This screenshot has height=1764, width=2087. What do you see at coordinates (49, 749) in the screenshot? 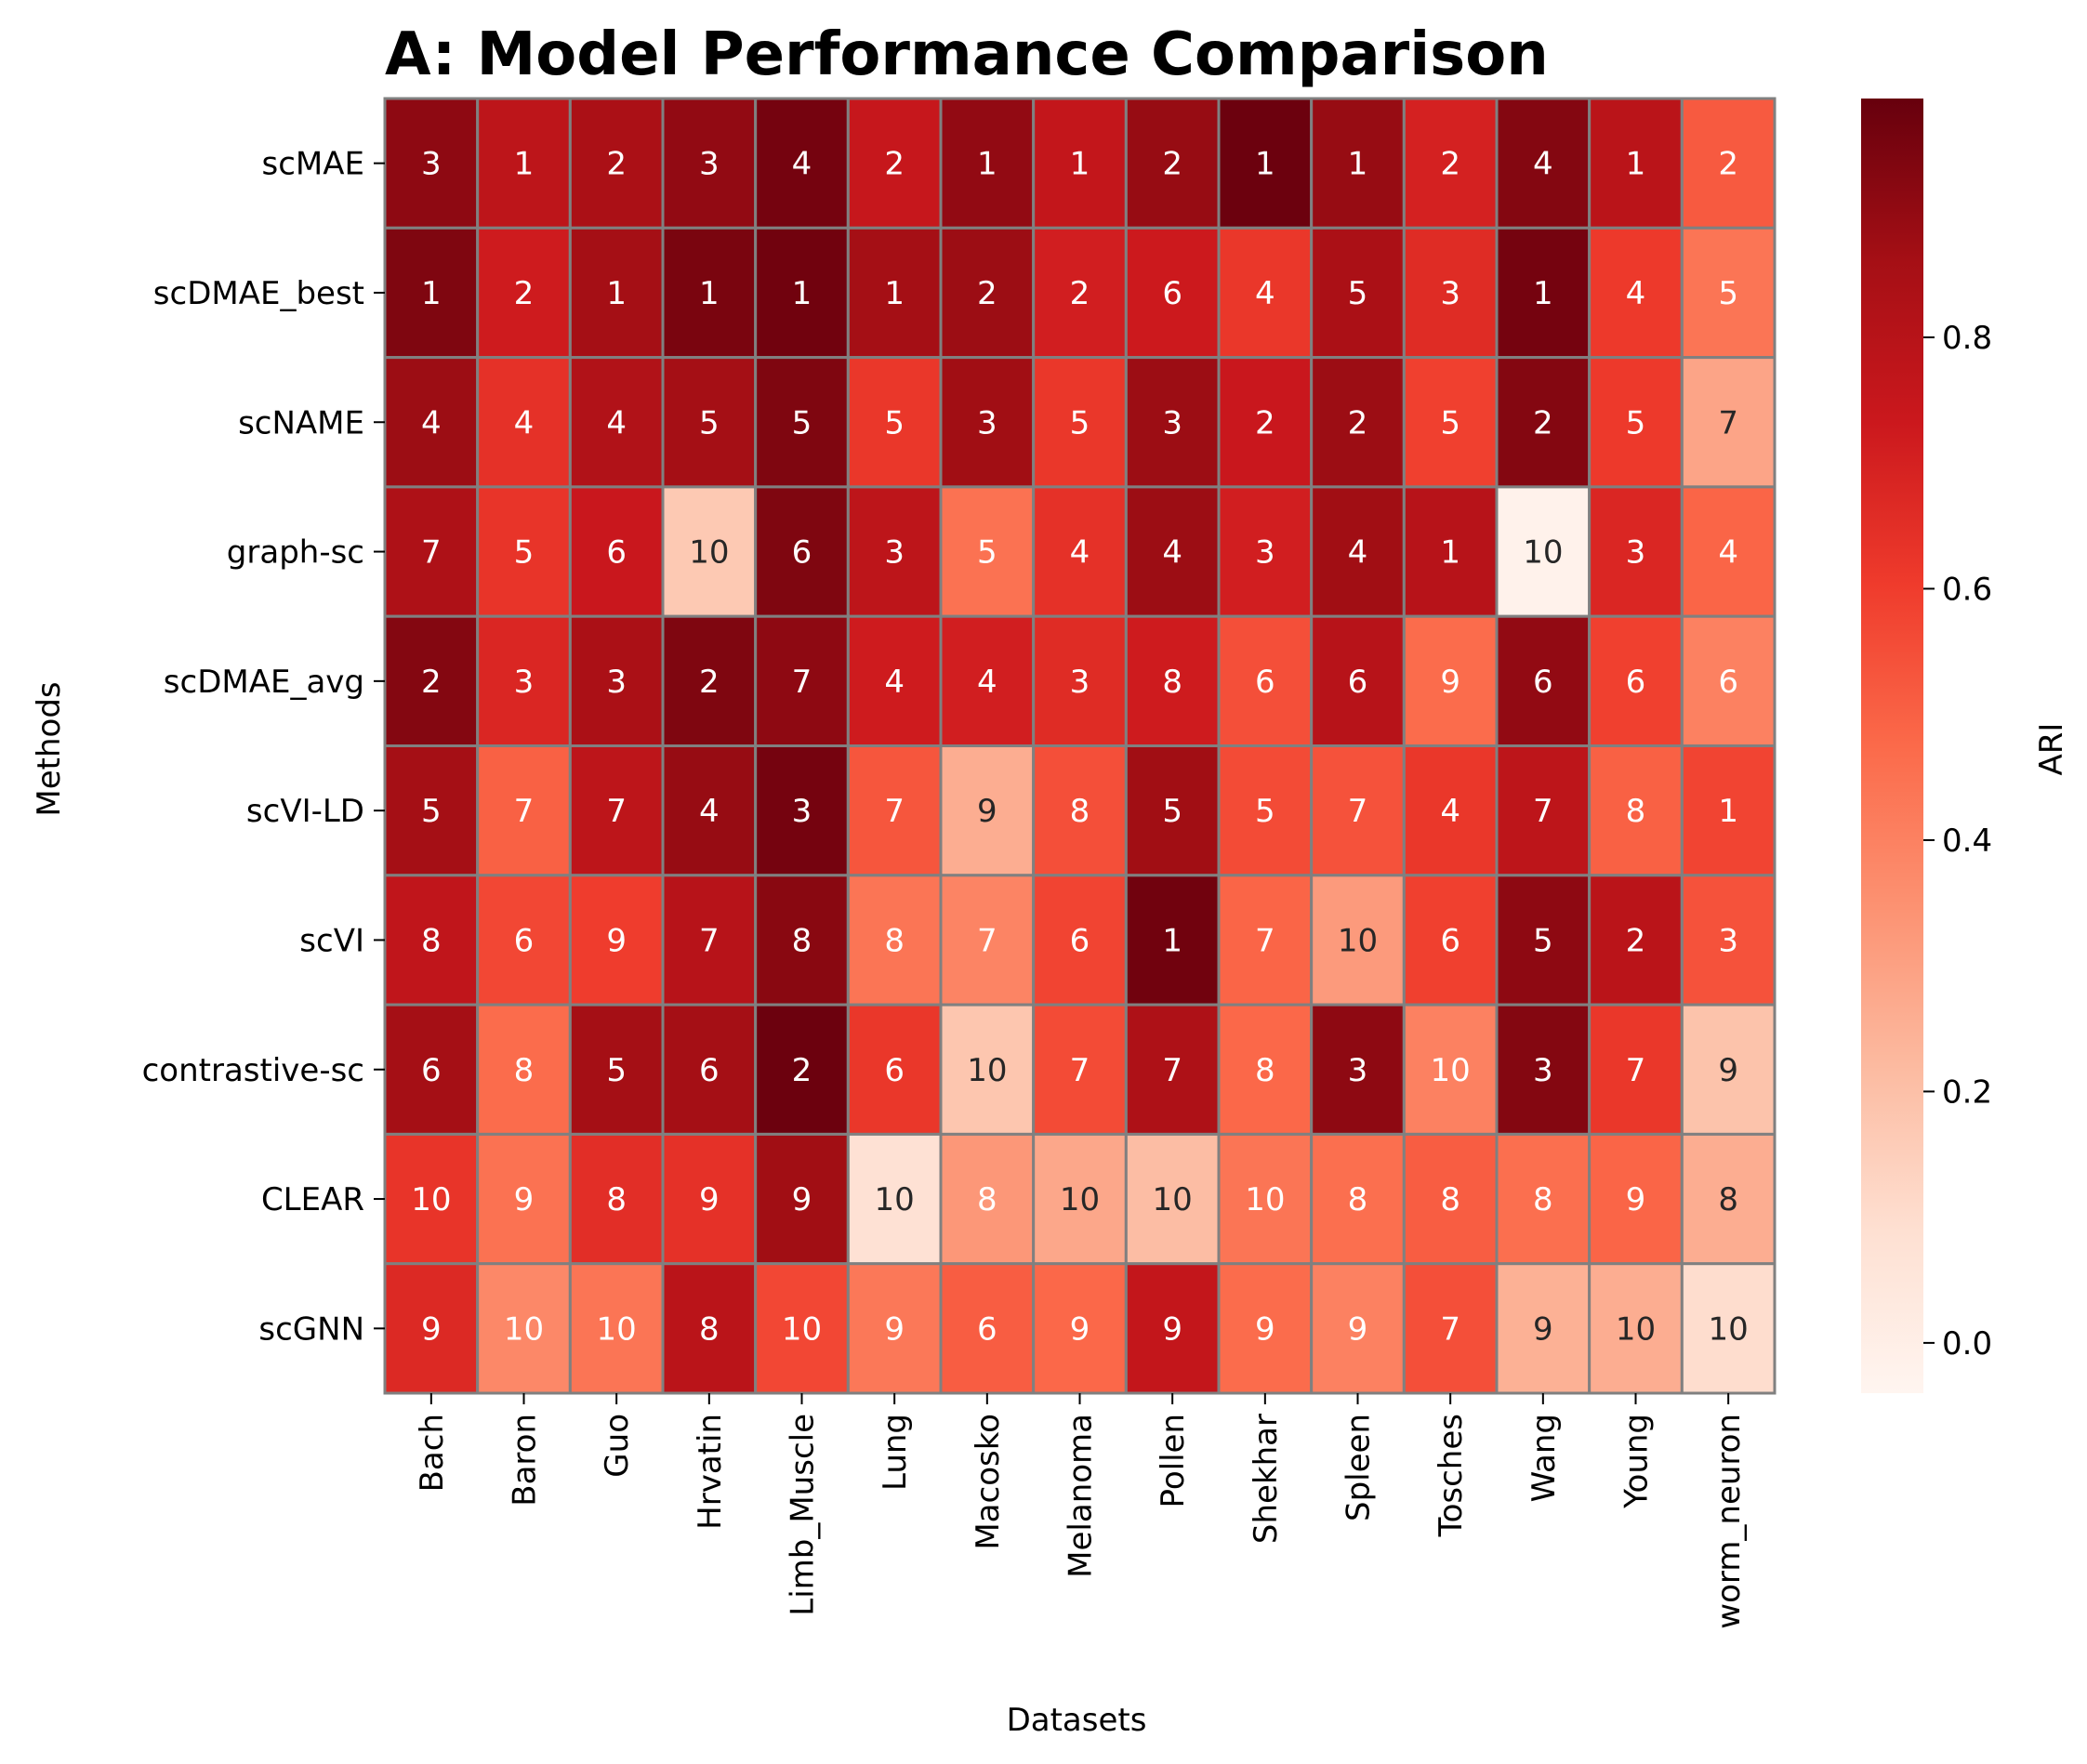
I see `y-axis-label: Methods` at bounding box center [49, 749].